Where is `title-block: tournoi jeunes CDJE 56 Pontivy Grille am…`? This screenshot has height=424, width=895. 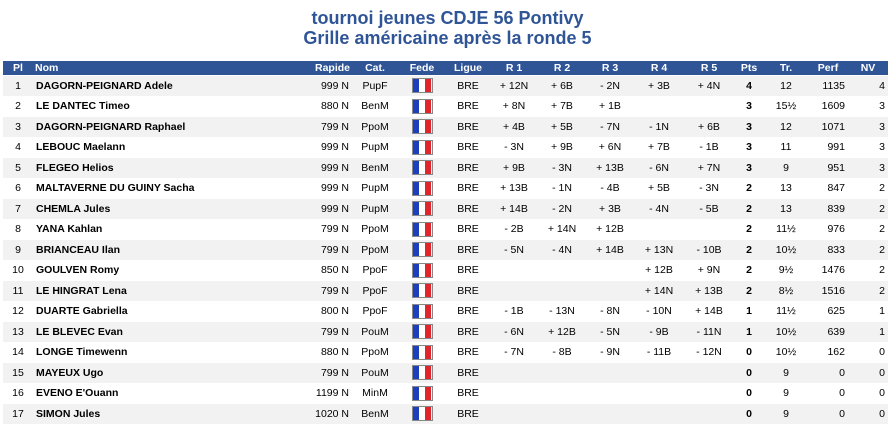 title-block: tournoi jeunes CDJE 56 Pontivy Grille am… is located at coordinates (447, 28).